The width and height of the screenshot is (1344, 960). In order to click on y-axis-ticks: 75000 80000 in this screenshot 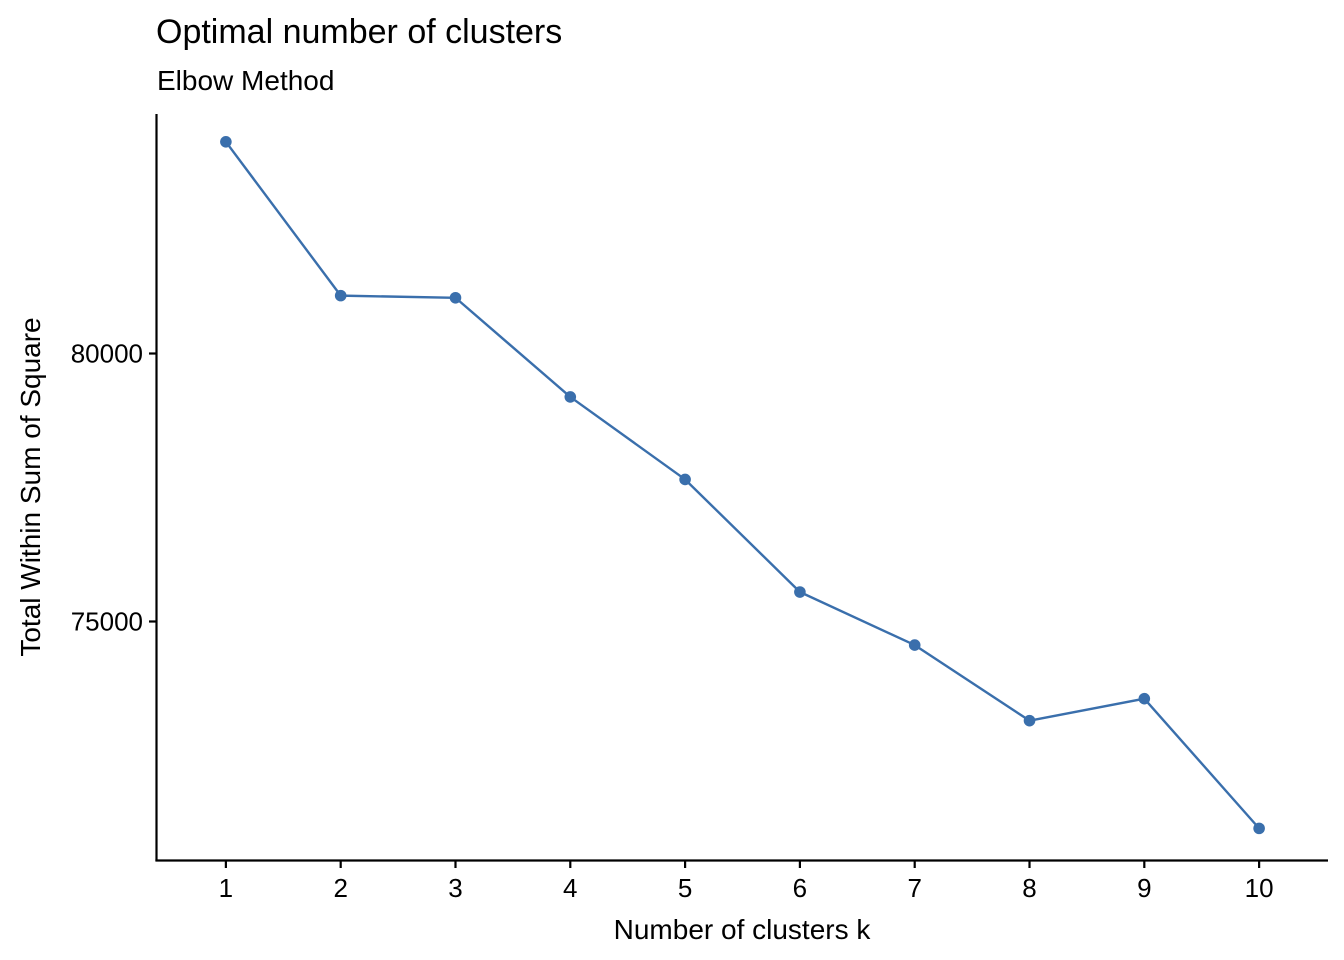, I will do `click(113, 487)`.